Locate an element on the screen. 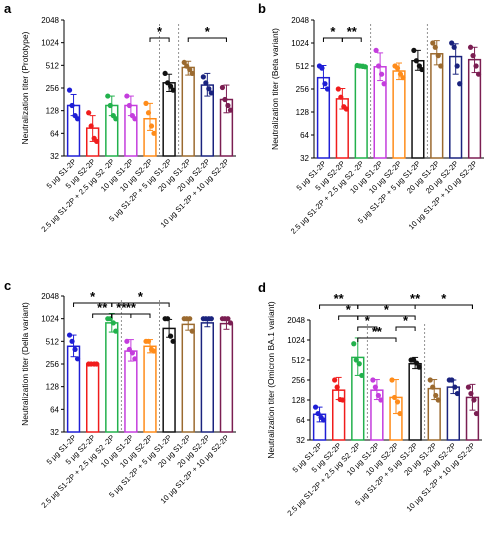 The image size is (491, 550). panel-letter: a is located at coordinates (8, 8).